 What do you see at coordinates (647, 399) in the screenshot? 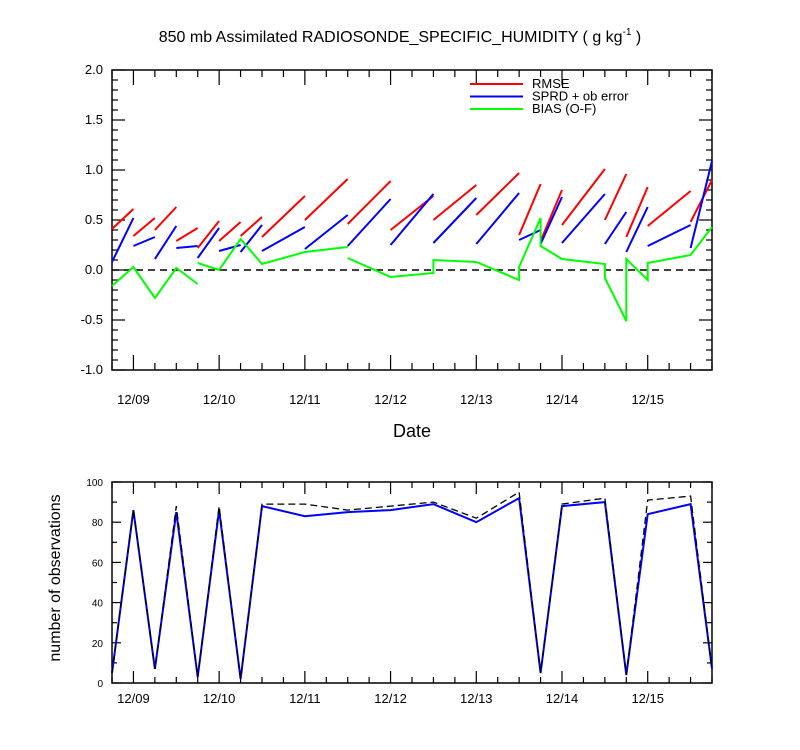
I see `rmse-chart-x-tick-label: 12/15` at bounding box center [647, 399].